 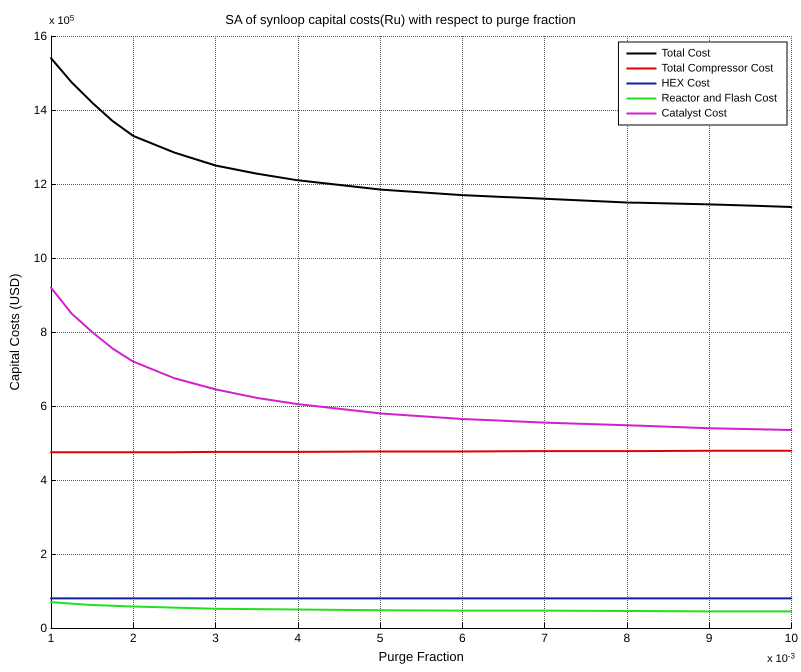 What do you see at coordinates (44, 406) in the screenshot?
I see `y-tick-label: 6` at bounding box center [44, 406].